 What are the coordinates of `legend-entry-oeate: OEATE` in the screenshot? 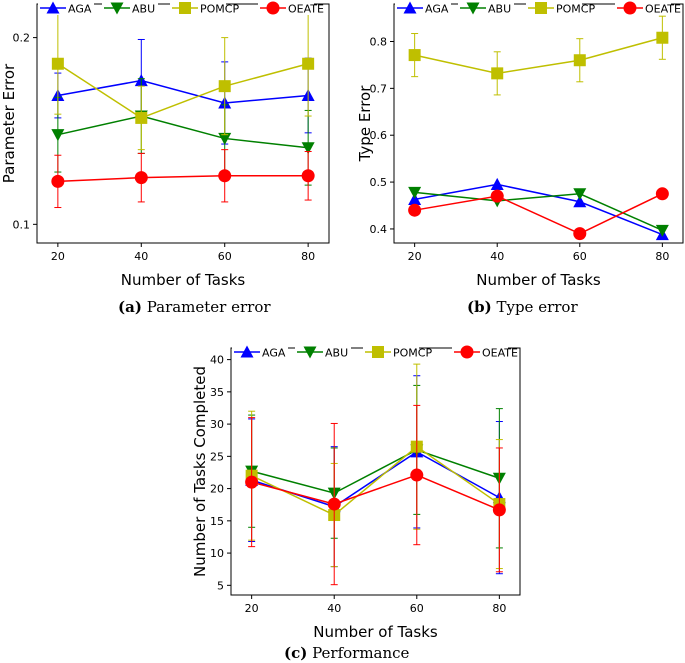 It's located at (485, 352).